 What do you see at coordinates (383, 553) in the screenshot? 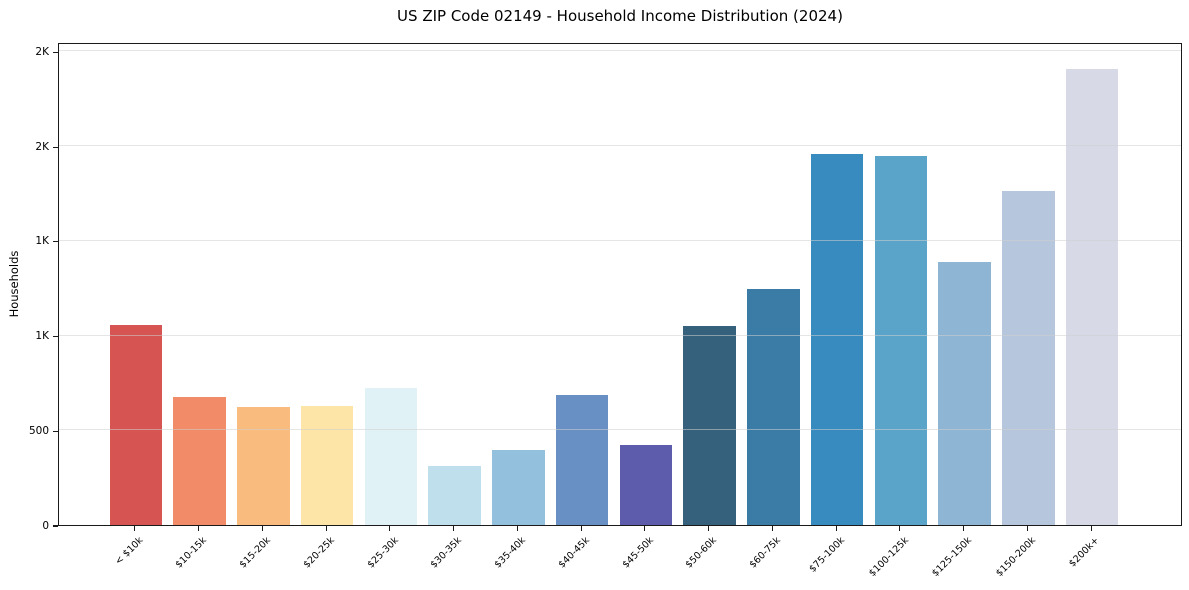
I see `x-tick-label: $25-30k` at bounding box center [383, 553].